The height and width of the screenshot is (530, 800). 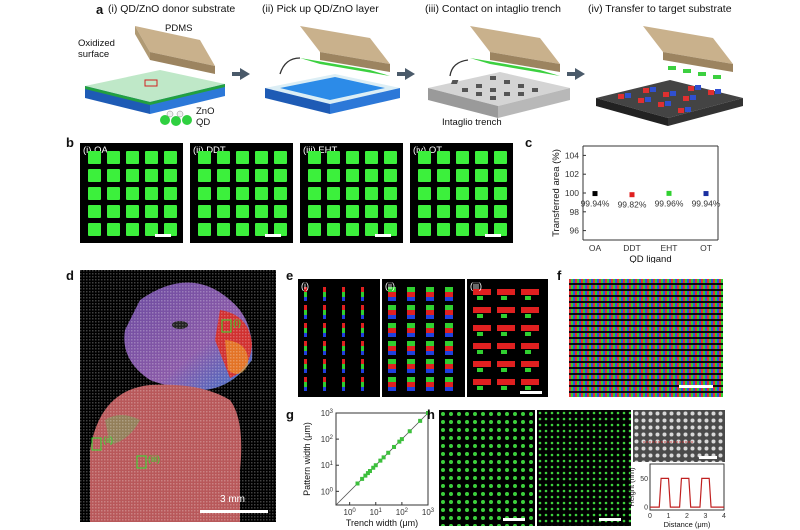 What do you see at coordinates (108, 440) in the screenshot?
I see `roi-label-ii: (ii)` at bounding box center [108, 440].